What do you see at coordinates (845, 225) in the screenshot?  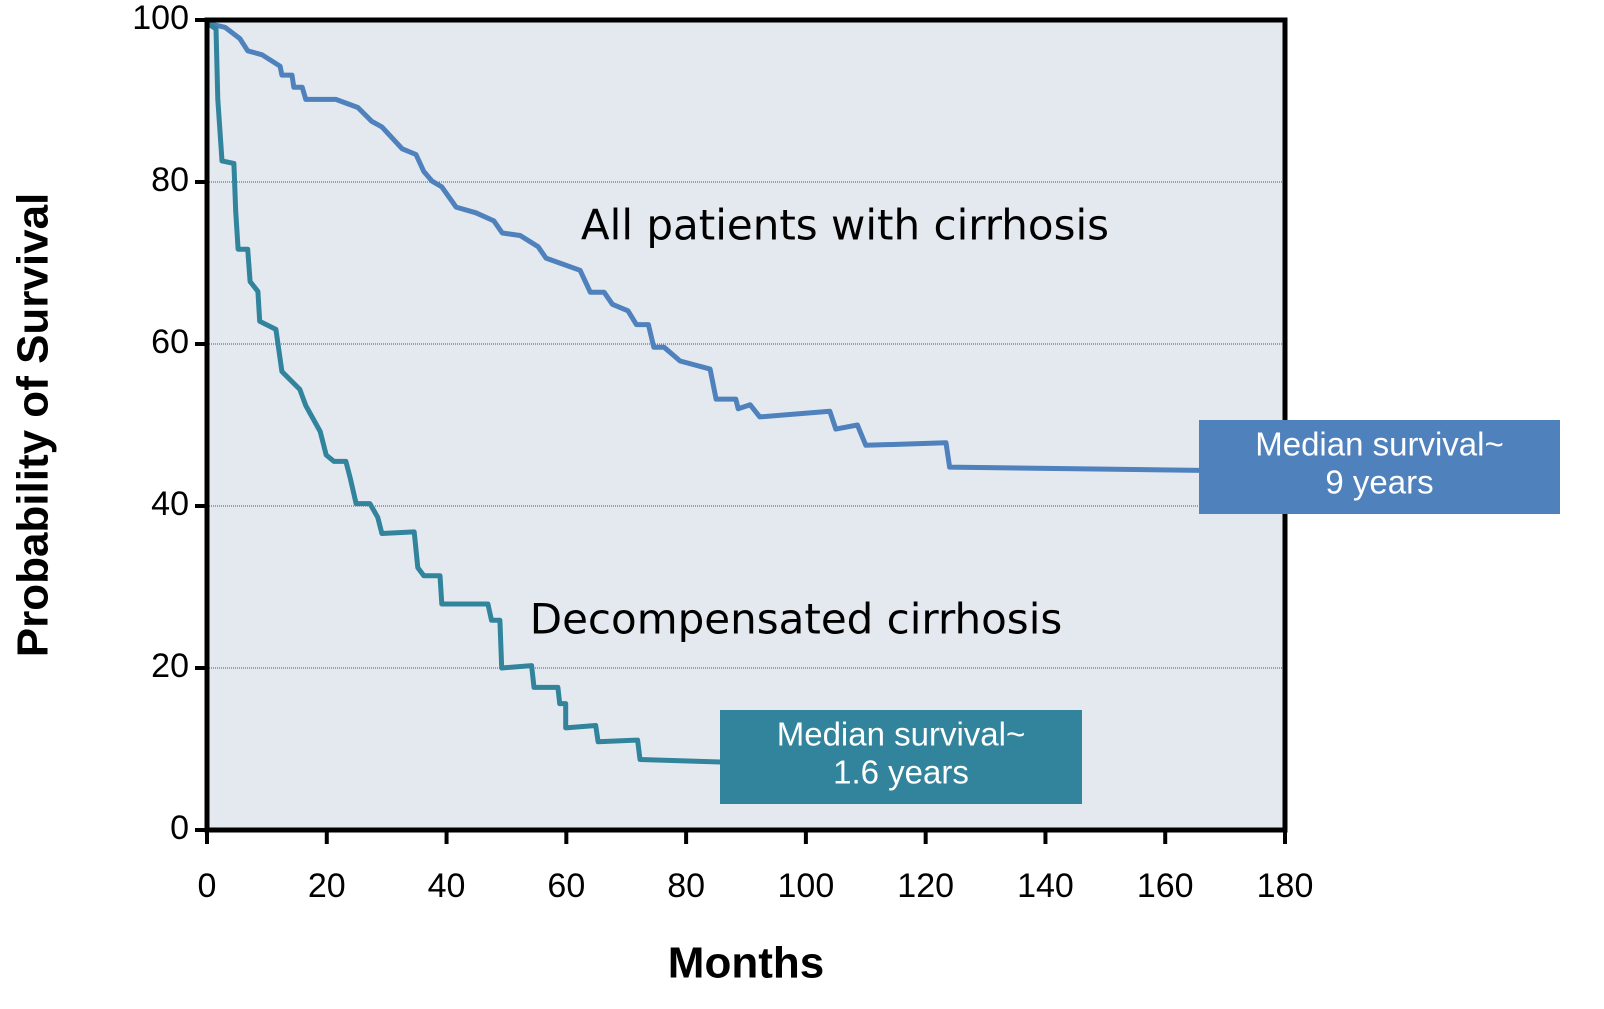 I see `curve-label: All patients with cirrhosis` at bounding box center [845, 225].